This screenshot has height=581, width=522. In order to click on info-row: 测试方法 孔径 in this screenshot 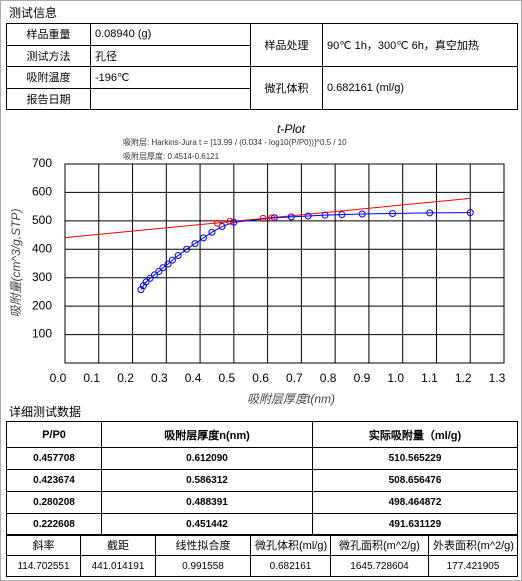, I will do `click(262, 55)`.